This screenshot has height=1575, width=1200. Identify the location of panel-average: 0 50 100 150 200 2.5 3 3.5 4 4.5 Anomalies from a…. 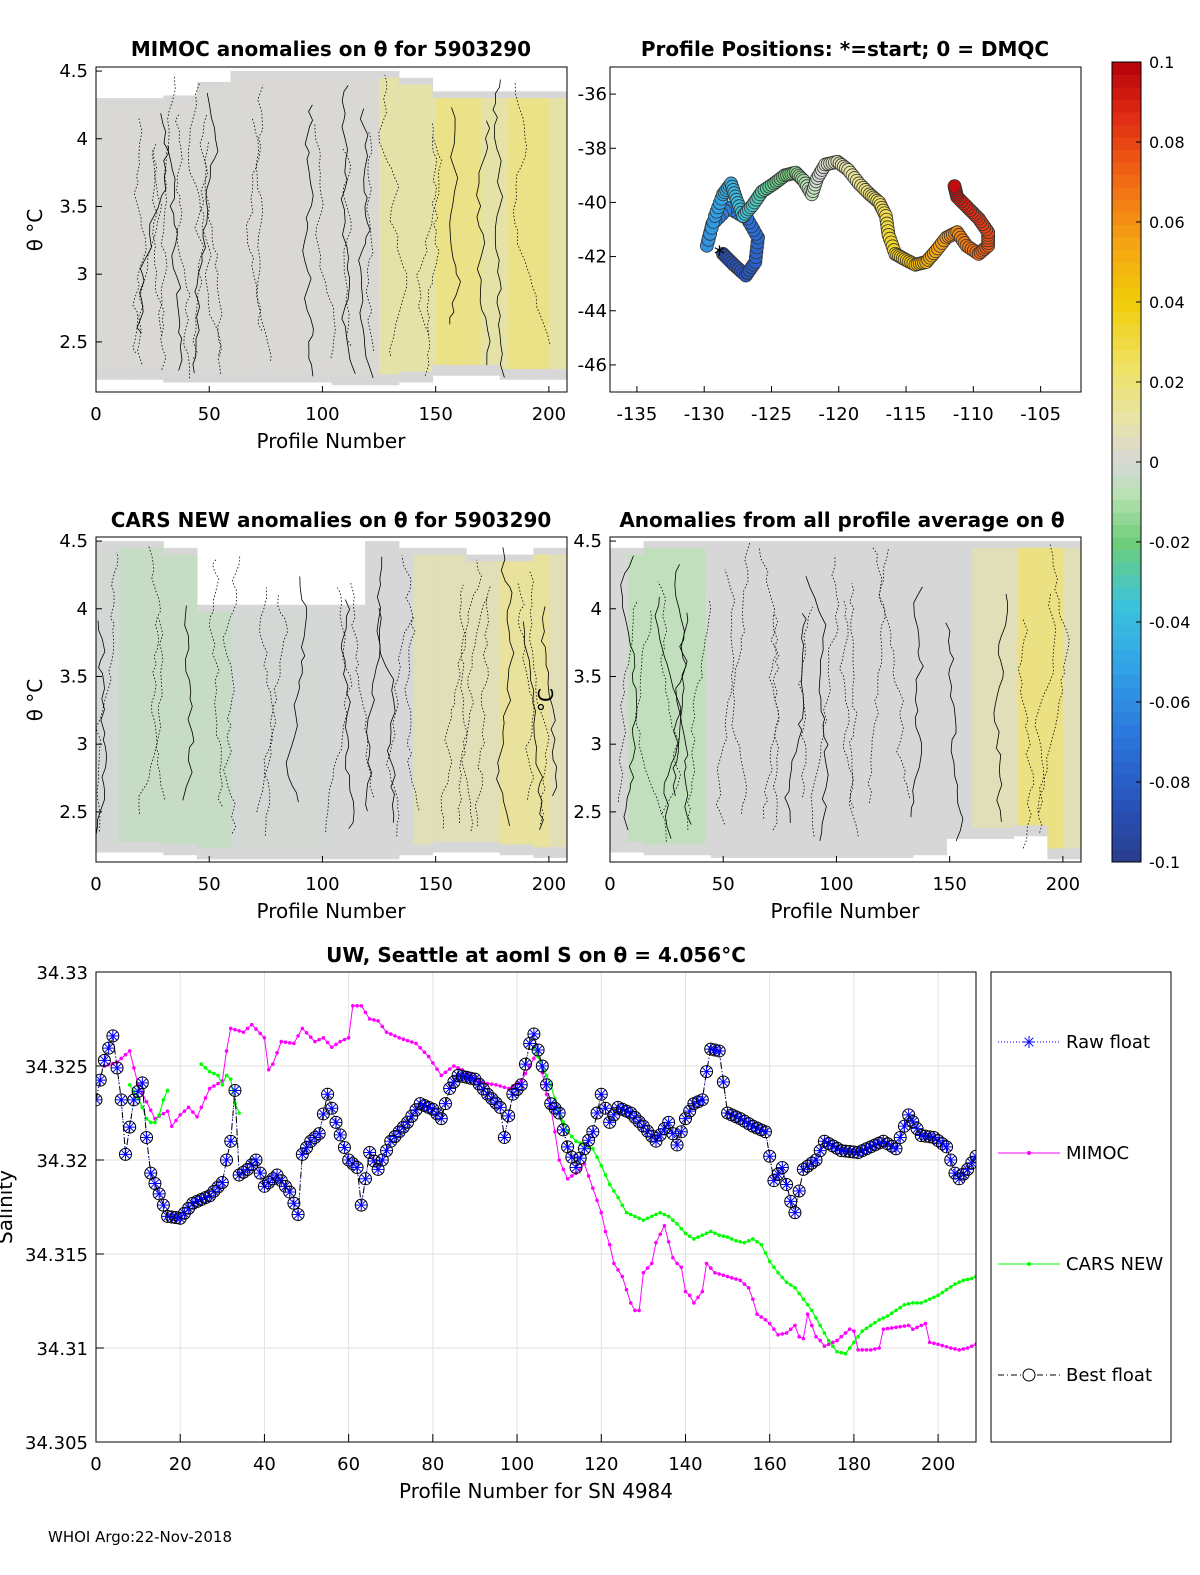
(808, 715).